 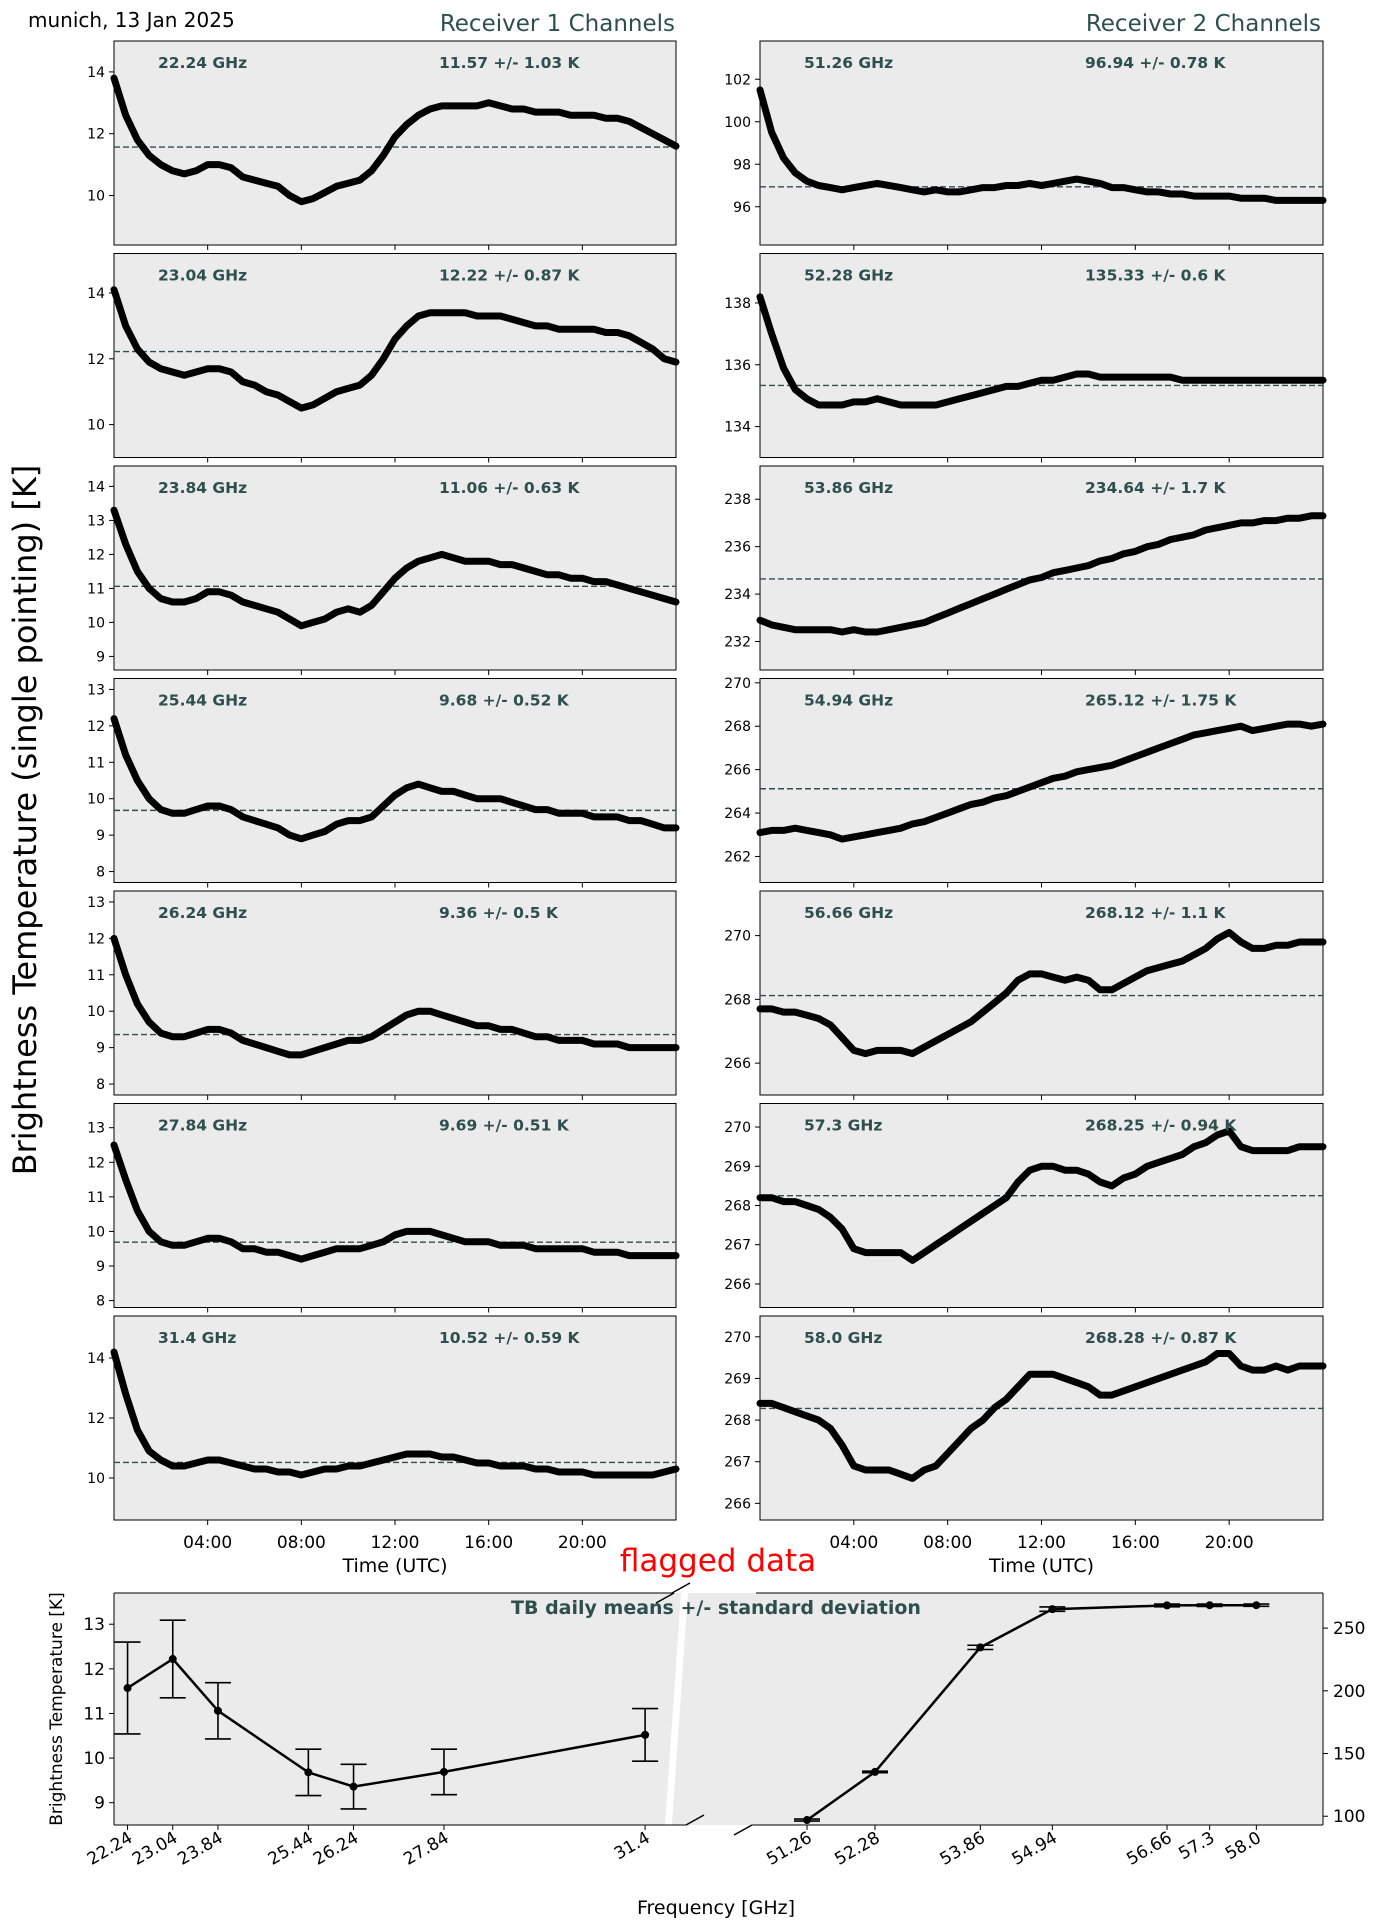 I want to click on stats-label: 11.06 +/- 0.63 K, so click(x=510, y=488).